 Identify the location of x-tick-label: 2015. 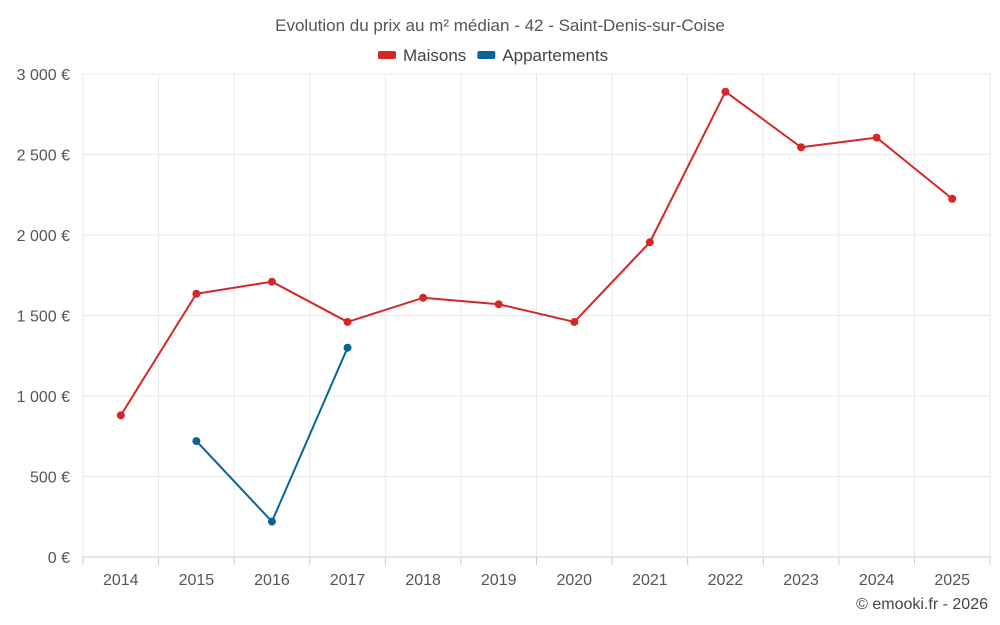
(197, 580).